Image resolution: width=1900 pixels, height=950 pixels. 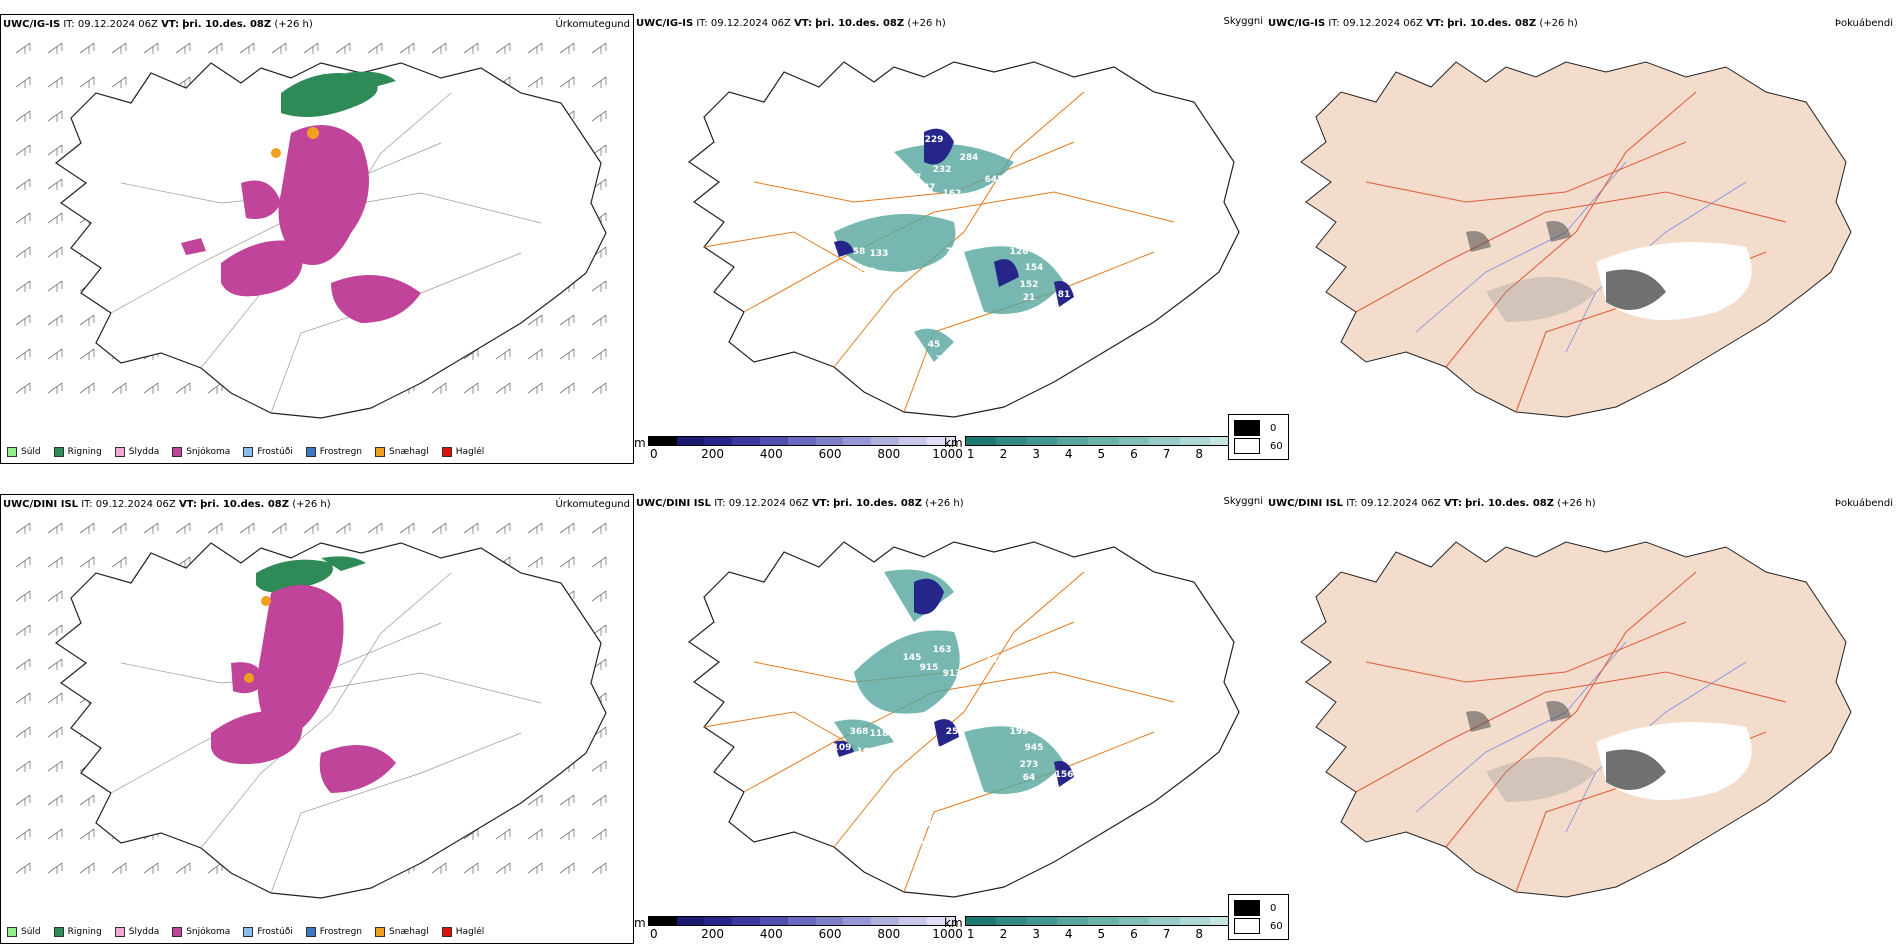 What do you see at coordinates (84, 932) in the screenshot?
I see `legend-label: Rigning` at bounding box center [84, 932].